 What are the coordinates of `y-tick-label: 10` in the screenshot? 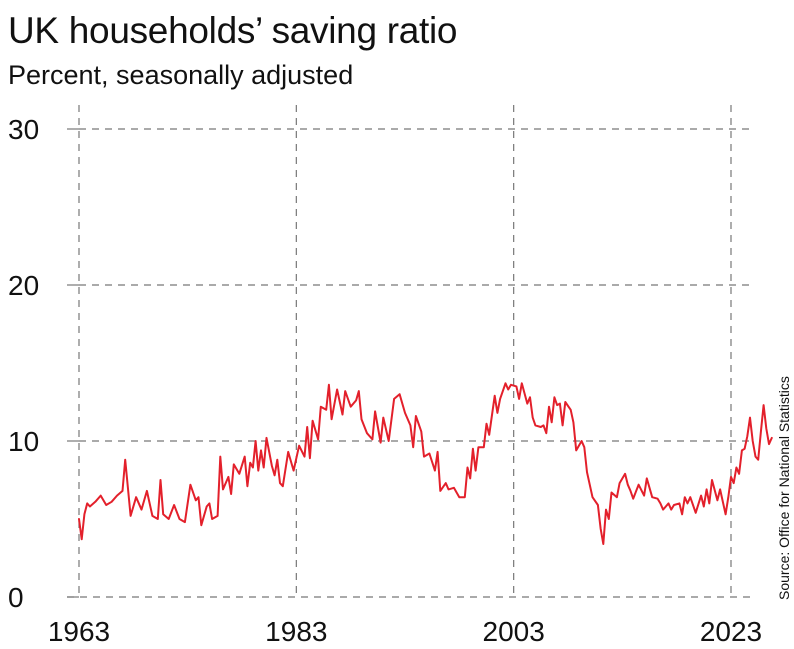 It's located at (23, 441).